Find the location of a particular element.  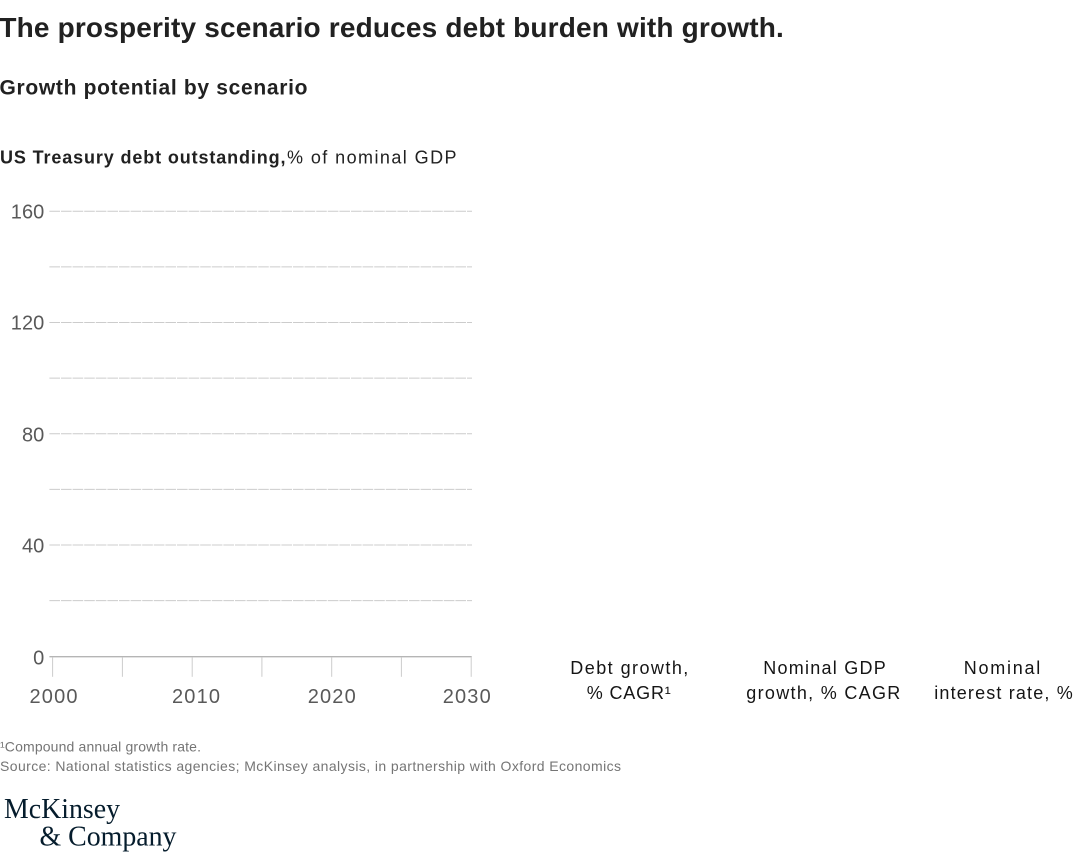

svg-text: 2000 is located at coordinates (54, 697).